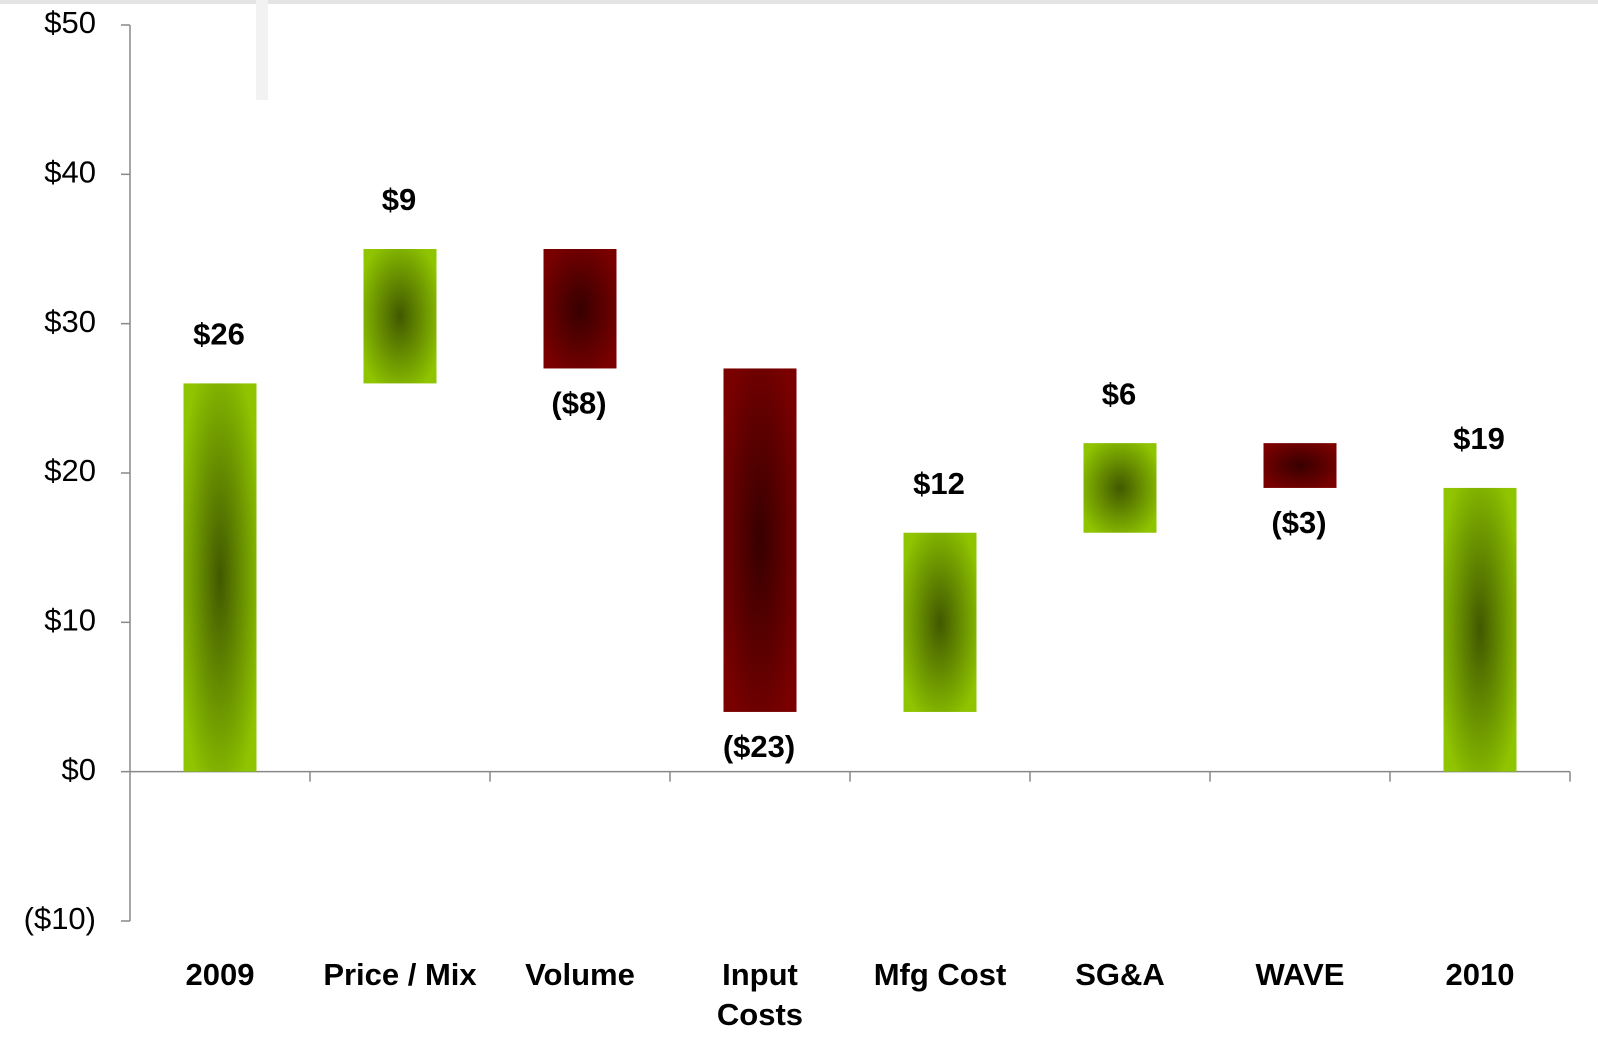 The height and width of the screenshot is (1054, 1598). What do you see at coordinates (70, 620) in the screenshot?
I see `y-tick-label: $10` at bounding box center [70, 620].